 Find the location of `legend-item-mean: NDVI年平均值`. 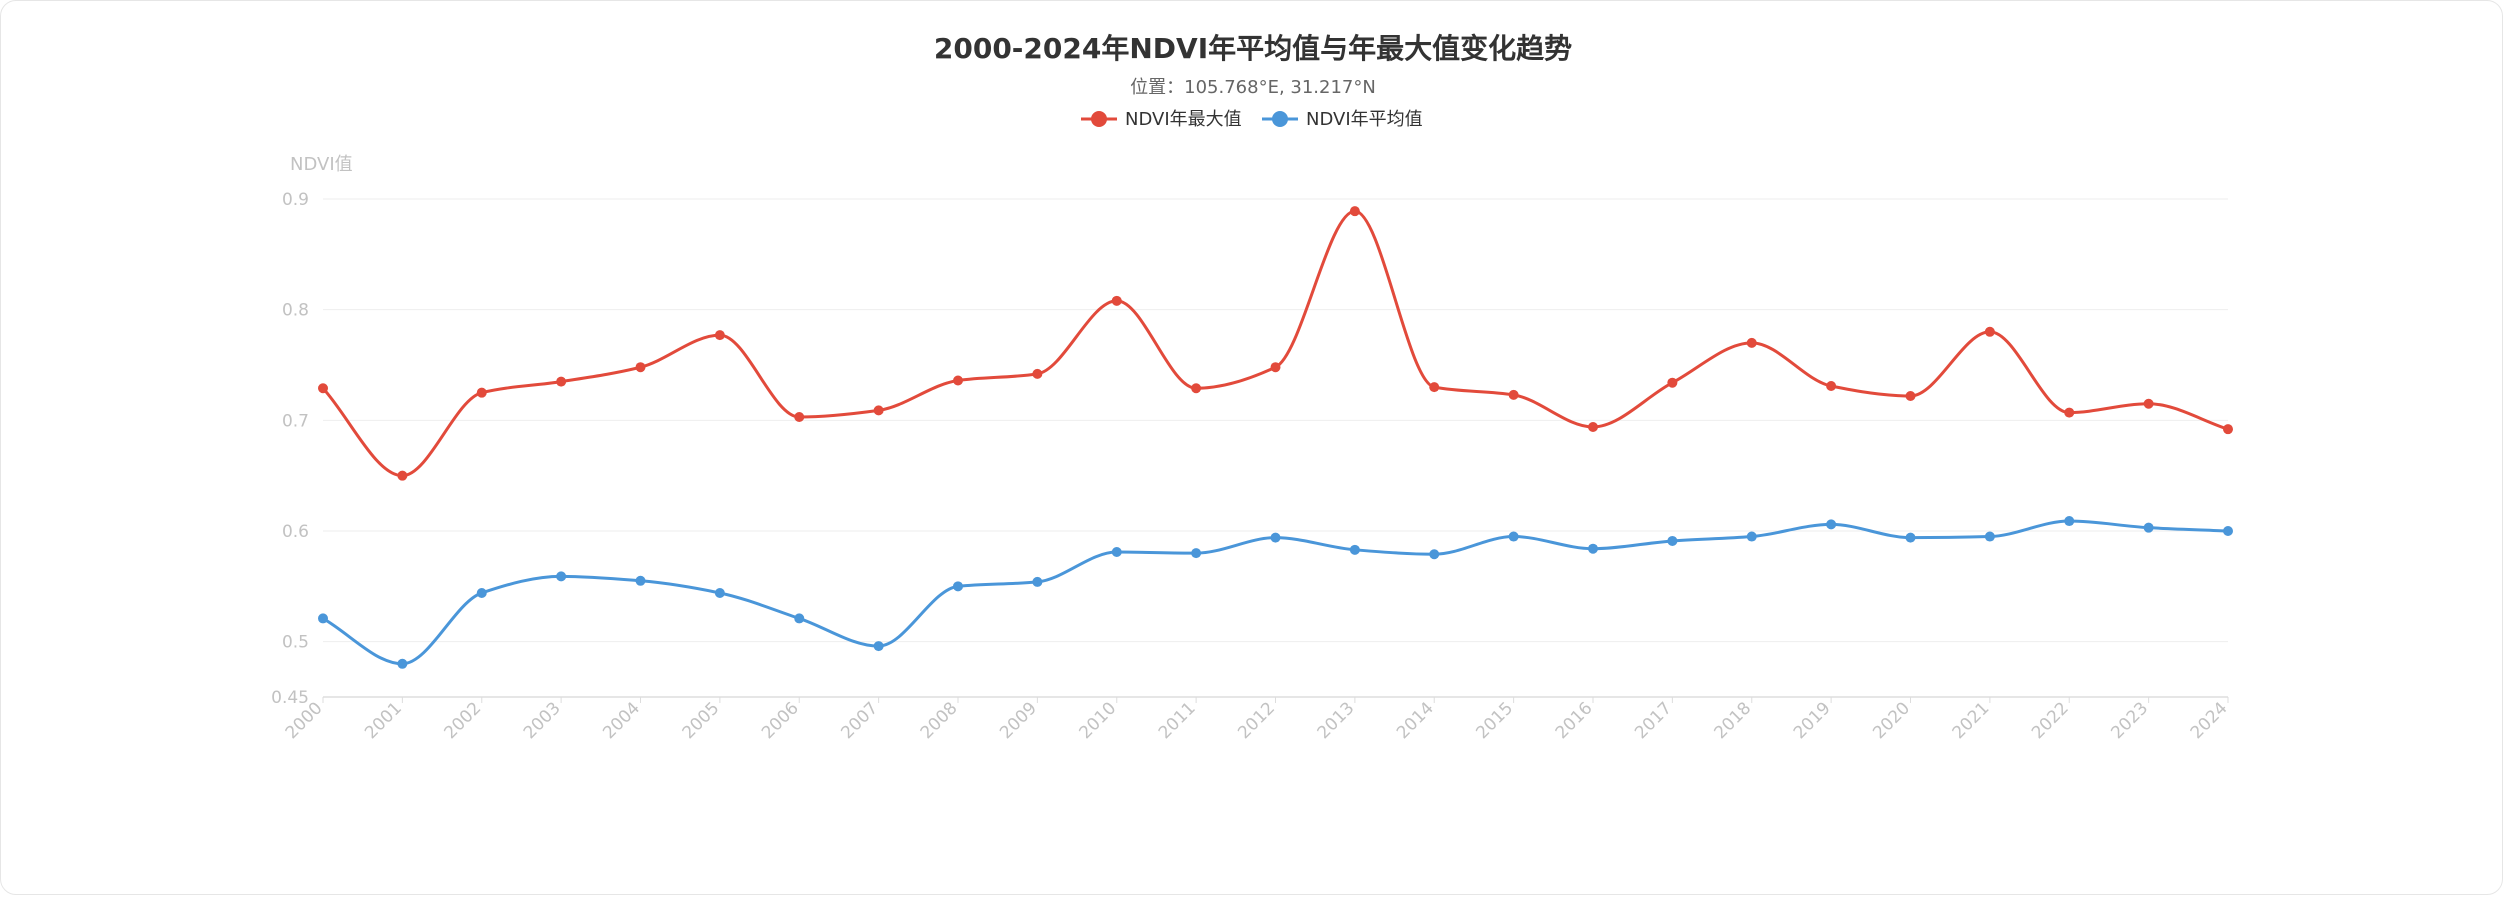

legend-item-mean: NDVI年平均值 is located at coordinates (1342, 119).